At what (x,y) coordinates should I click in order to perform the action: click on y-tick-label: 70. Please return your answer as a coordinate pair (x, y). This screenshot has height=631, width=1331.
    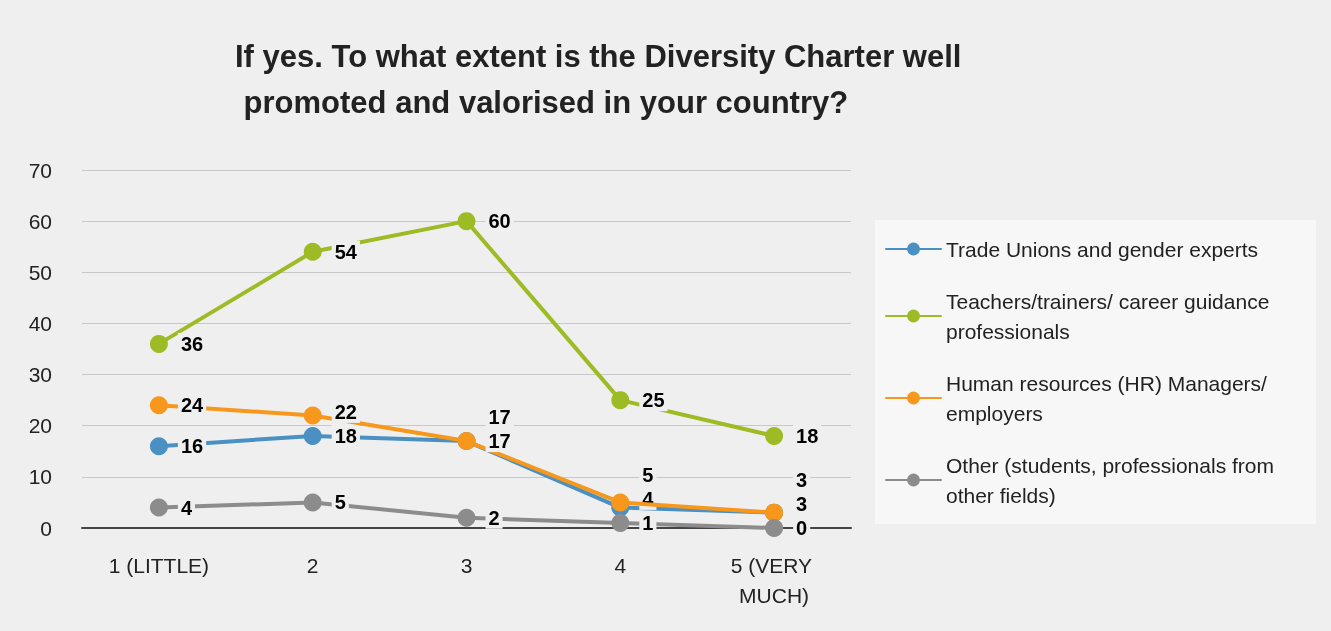
    Looking at the image, I should click on (40, 170).